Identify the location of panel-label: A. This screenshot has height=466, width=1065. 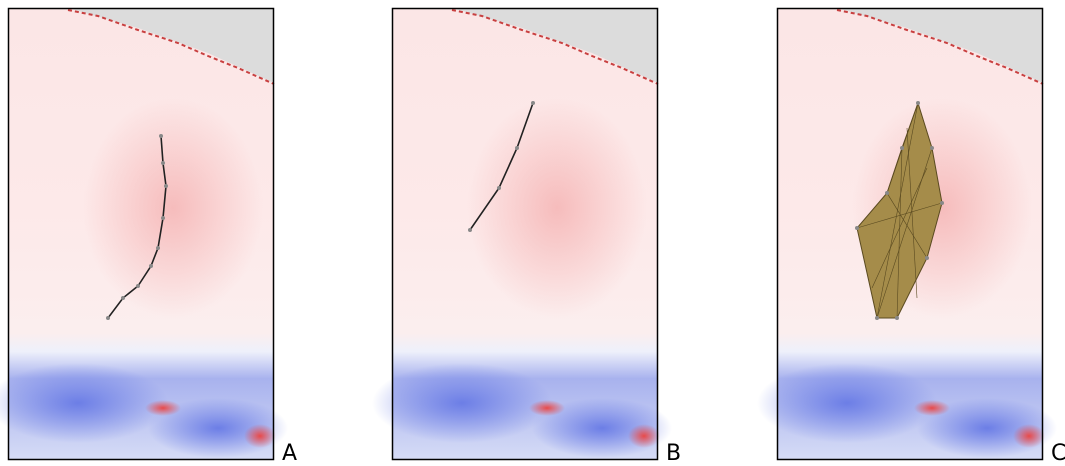
(289, 453).